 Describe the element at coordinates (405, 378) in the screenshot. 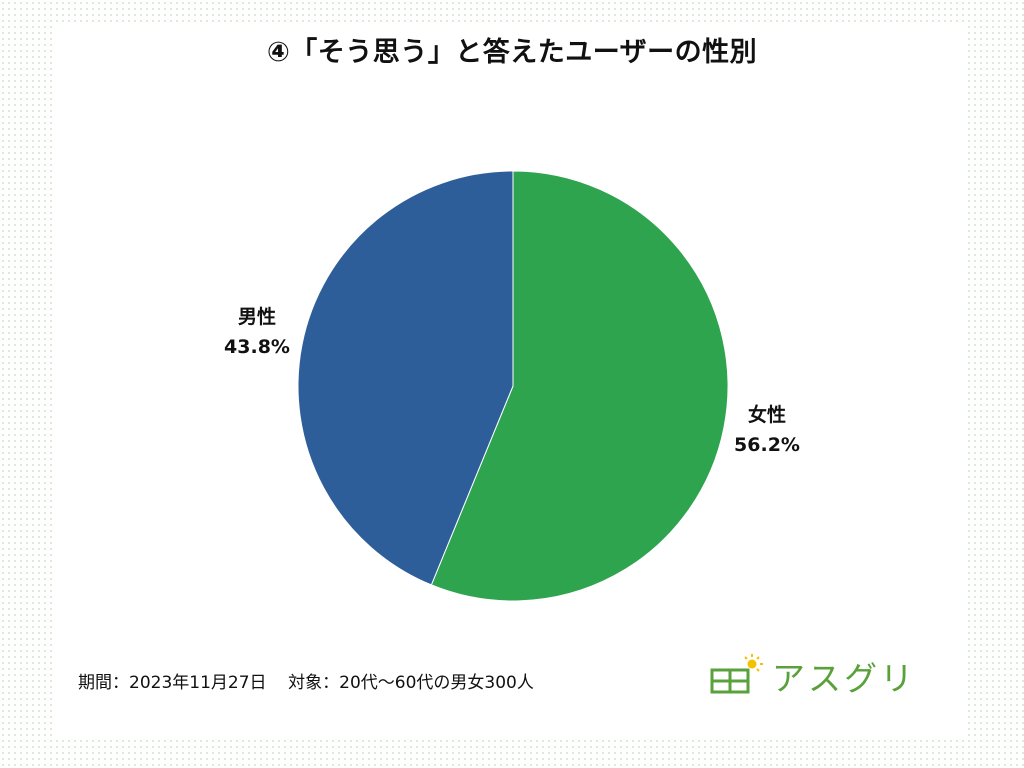

I see `pie-slice-male` at that location.